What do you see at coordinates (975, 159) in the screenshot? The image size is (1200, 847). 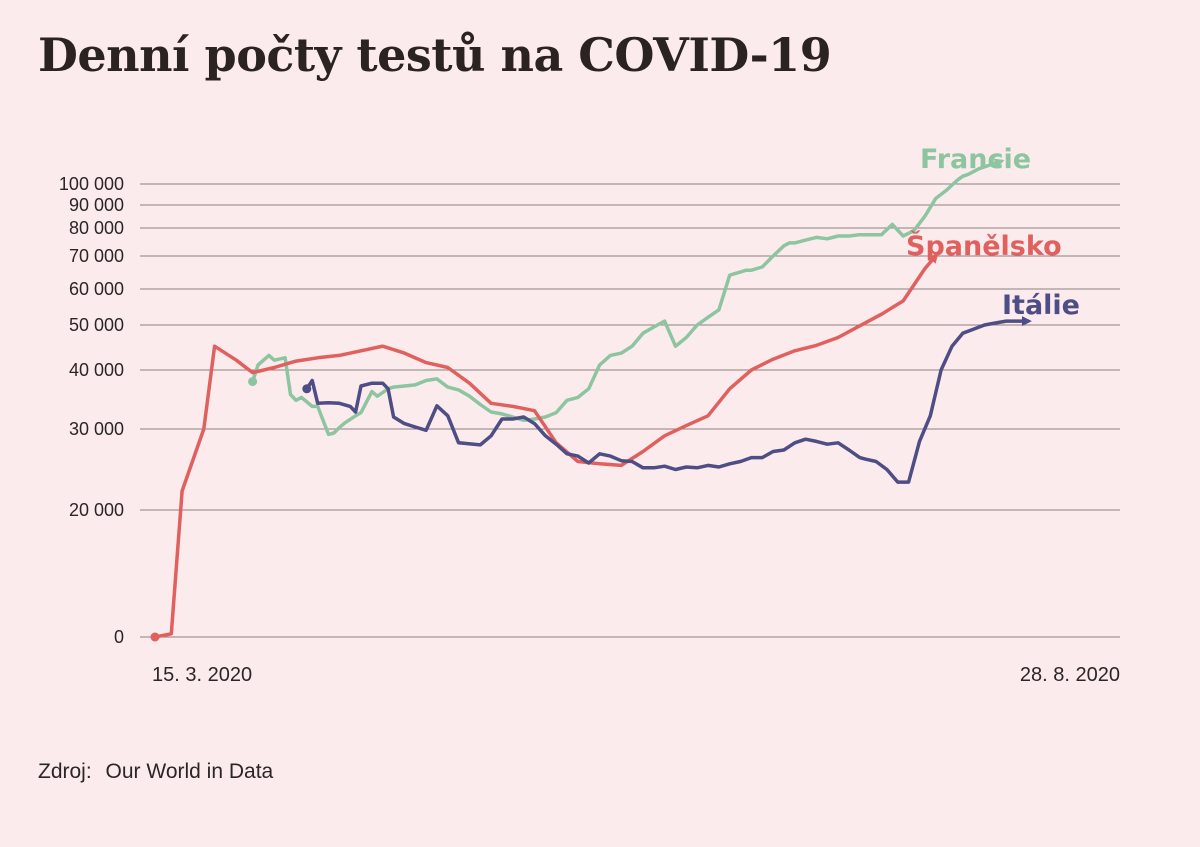 I see `series-label-0: Francie` at bounding box center [975, 159].